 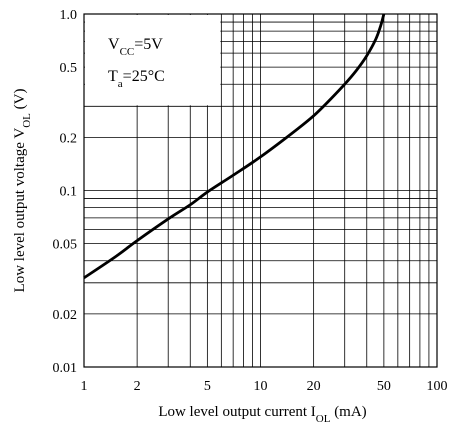 I want to click on x-axis-title: Low level output current IOL (mA), so click(x=262, y=414).